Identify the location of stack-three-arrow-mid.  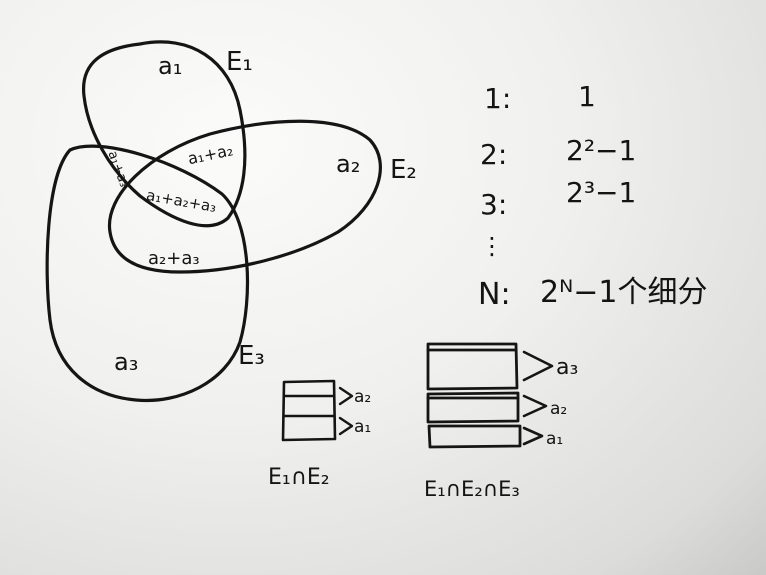
(535, 406).